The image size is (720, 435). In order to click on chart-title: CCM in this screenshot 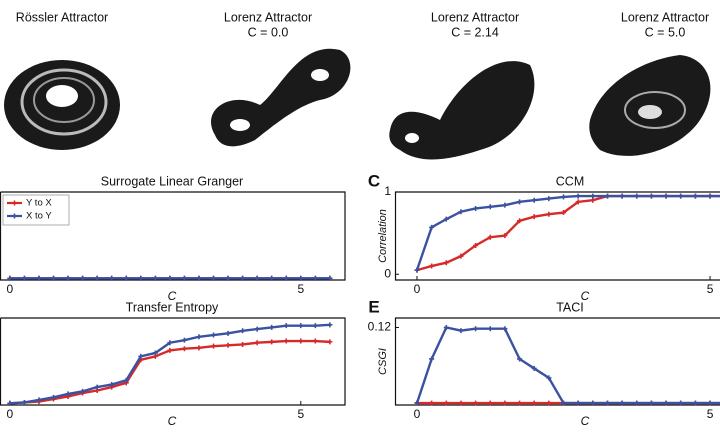, I will do `click(570, 181)`.